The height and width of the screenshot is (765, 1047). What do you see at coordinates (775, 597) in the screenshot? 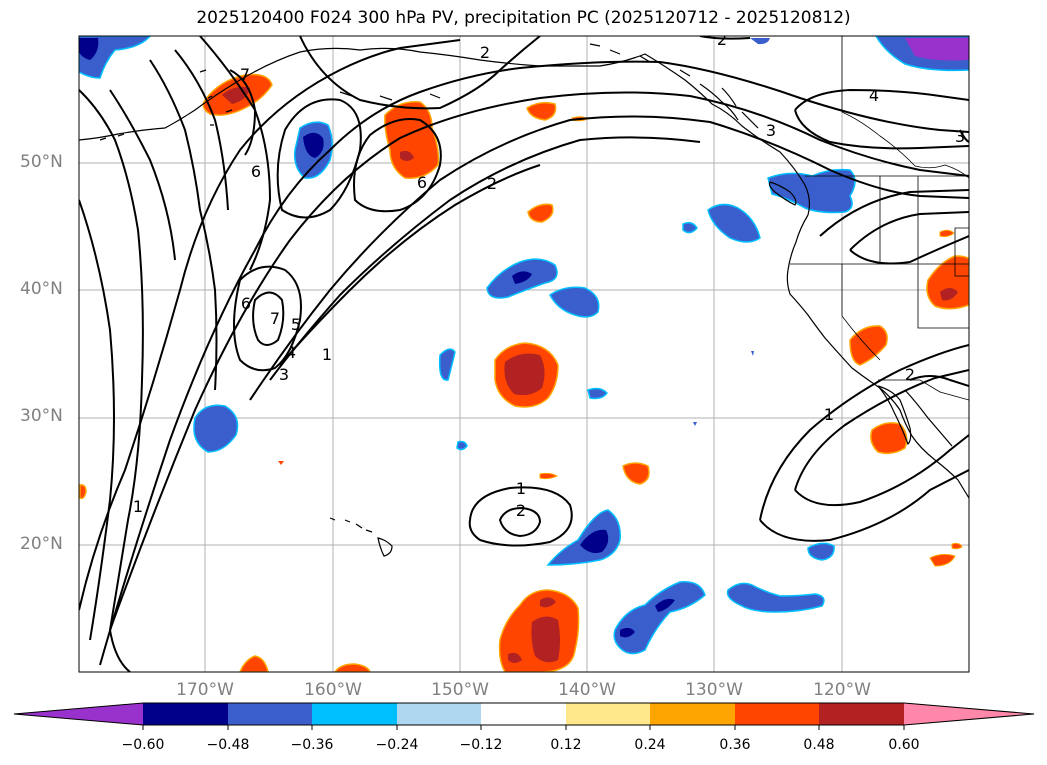
I see `blob-neg-sub3` at bounding box center [775, 597].